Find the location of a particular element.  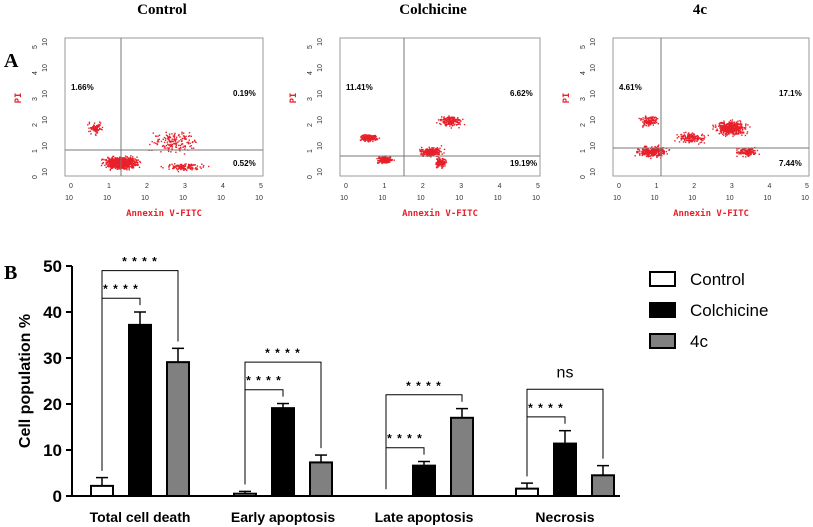

quadrant-label-lr: 7.44% is located at coordinates (790, 163).